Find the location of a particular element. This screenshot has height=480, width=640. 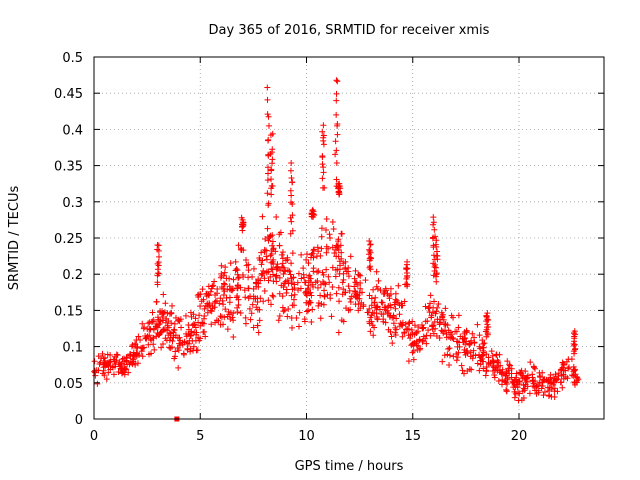

x-tick-label: 10 is located at coordinates (306, 436).